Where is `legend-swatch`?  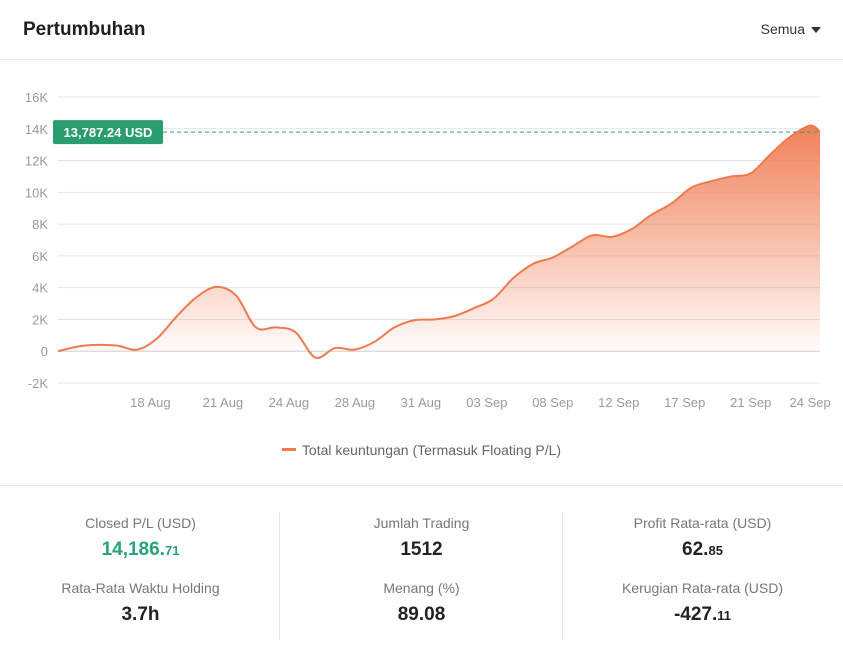 legend-swatch is located at coordinates (288, 449).